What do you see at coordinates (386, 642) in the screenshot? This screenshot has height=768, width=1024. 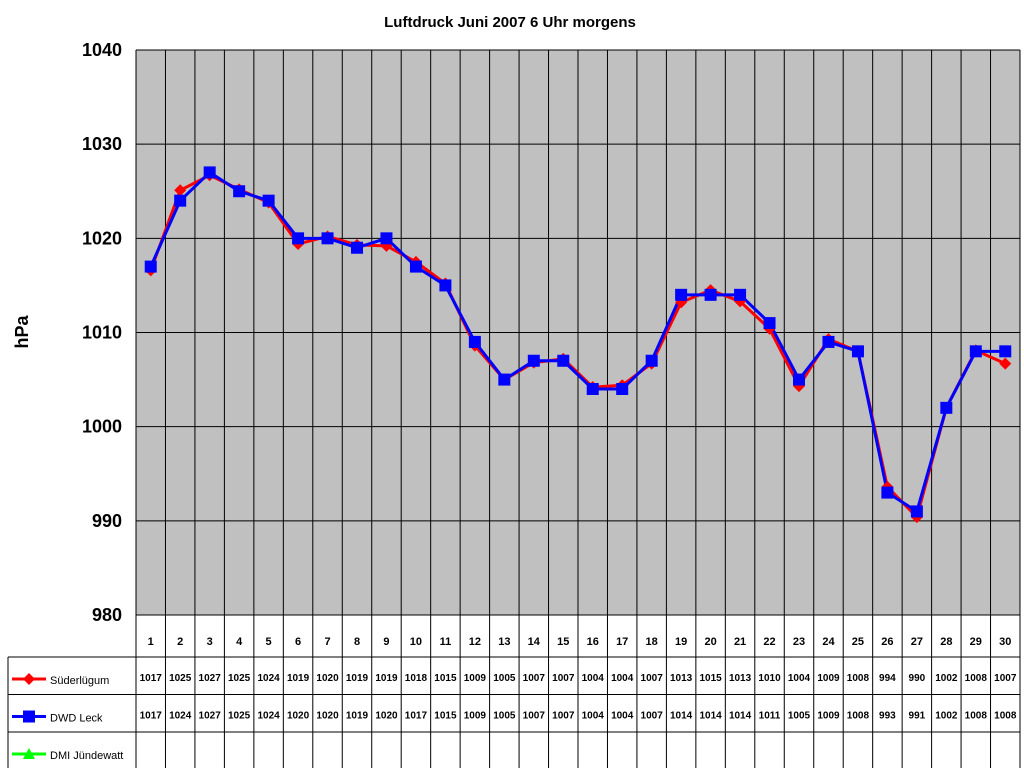 I see `x-tick-label: 9` at bounding box center [386, 642].